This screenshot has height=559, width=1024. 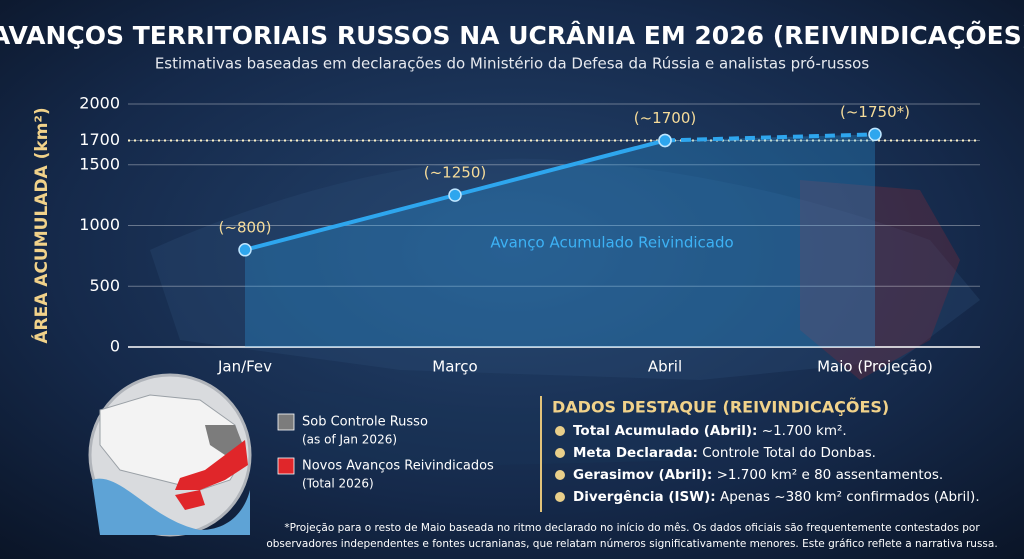 What do you see at coordinates (611, 243) in the screenshot?
I see `annotation: Avanço Acumulado Reivindicado` at bounding box center [611, 243].